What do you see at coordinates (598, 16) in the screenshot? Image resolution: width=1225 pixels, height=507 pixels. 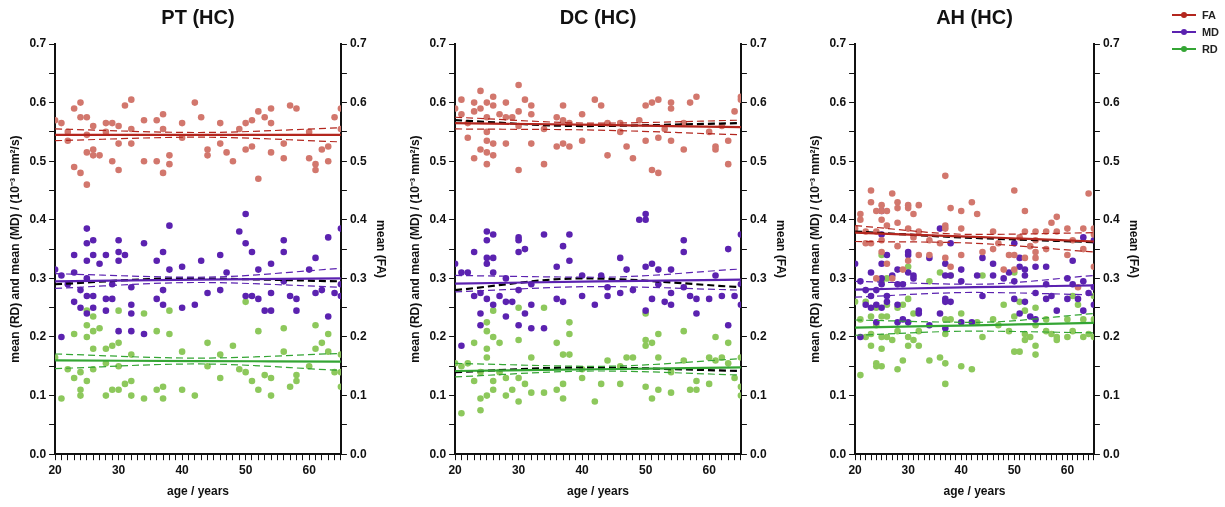 I see `chart-title: DC (HC)` at bounding box center [598, 16].